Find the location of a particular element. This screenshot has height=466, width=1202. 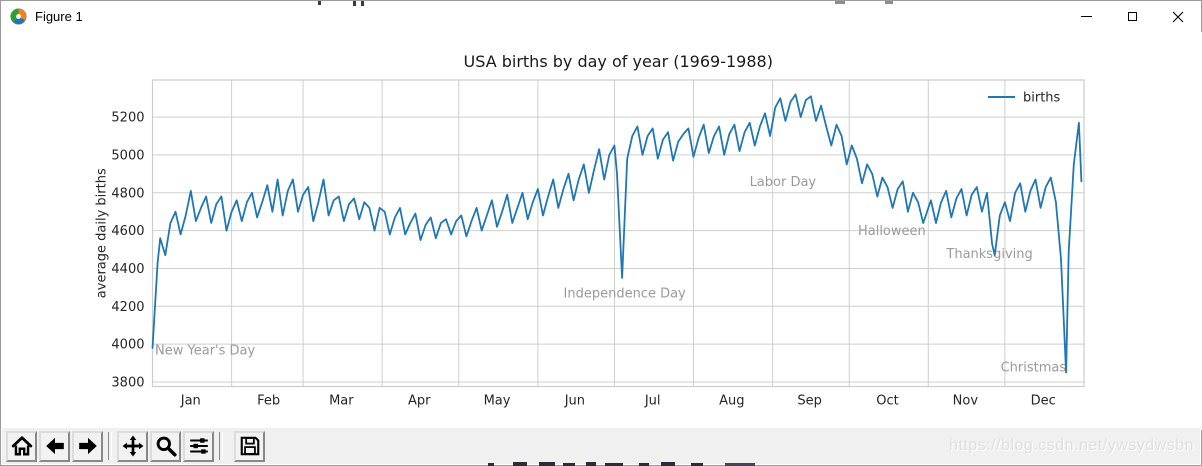

window-title: Figure 1 is located at coordinates (59, 16).